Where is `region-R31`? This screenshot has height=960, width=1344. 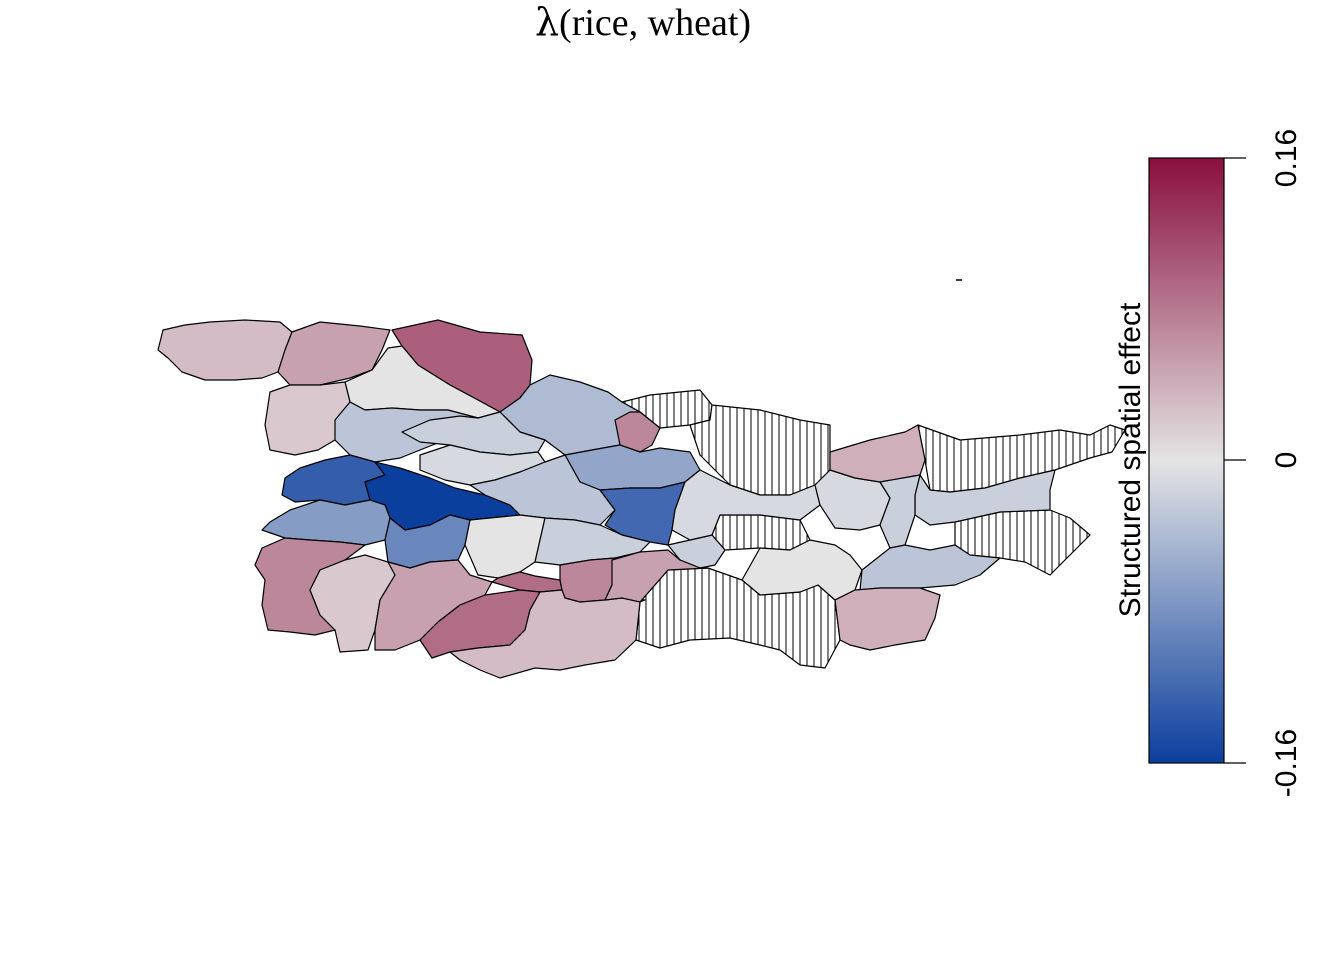
region-R31 is located at coordinates (877, 453).